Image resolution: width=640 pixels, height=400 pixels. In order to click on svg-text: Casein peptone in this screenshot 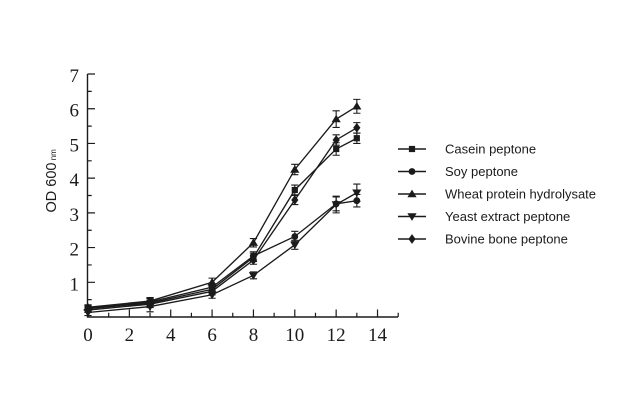, I will do `click(490, 149)`.